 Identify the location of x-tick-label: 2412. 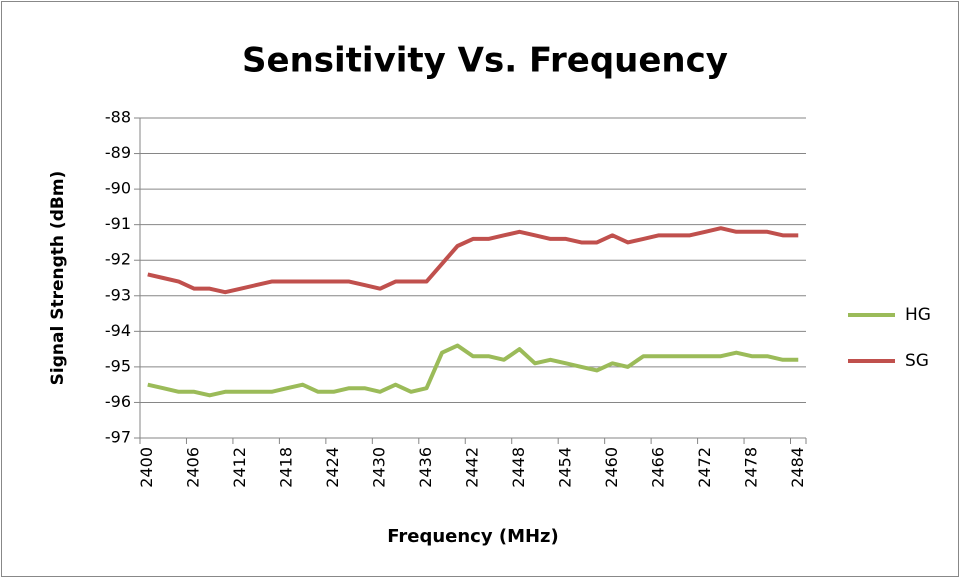
(239, 467).